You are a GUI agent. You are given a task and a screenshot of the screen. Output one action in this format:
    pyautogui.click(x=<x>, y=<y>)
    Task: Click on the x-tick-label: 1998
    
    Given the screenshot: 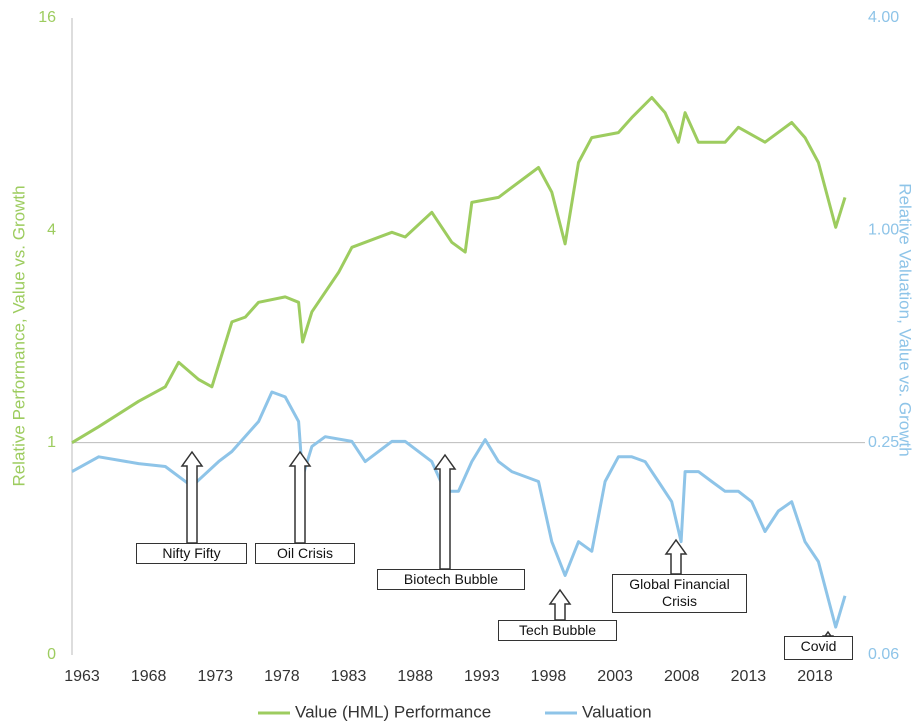 What is the action you would take?
    pyautogui.click(x=549, y=676)
    